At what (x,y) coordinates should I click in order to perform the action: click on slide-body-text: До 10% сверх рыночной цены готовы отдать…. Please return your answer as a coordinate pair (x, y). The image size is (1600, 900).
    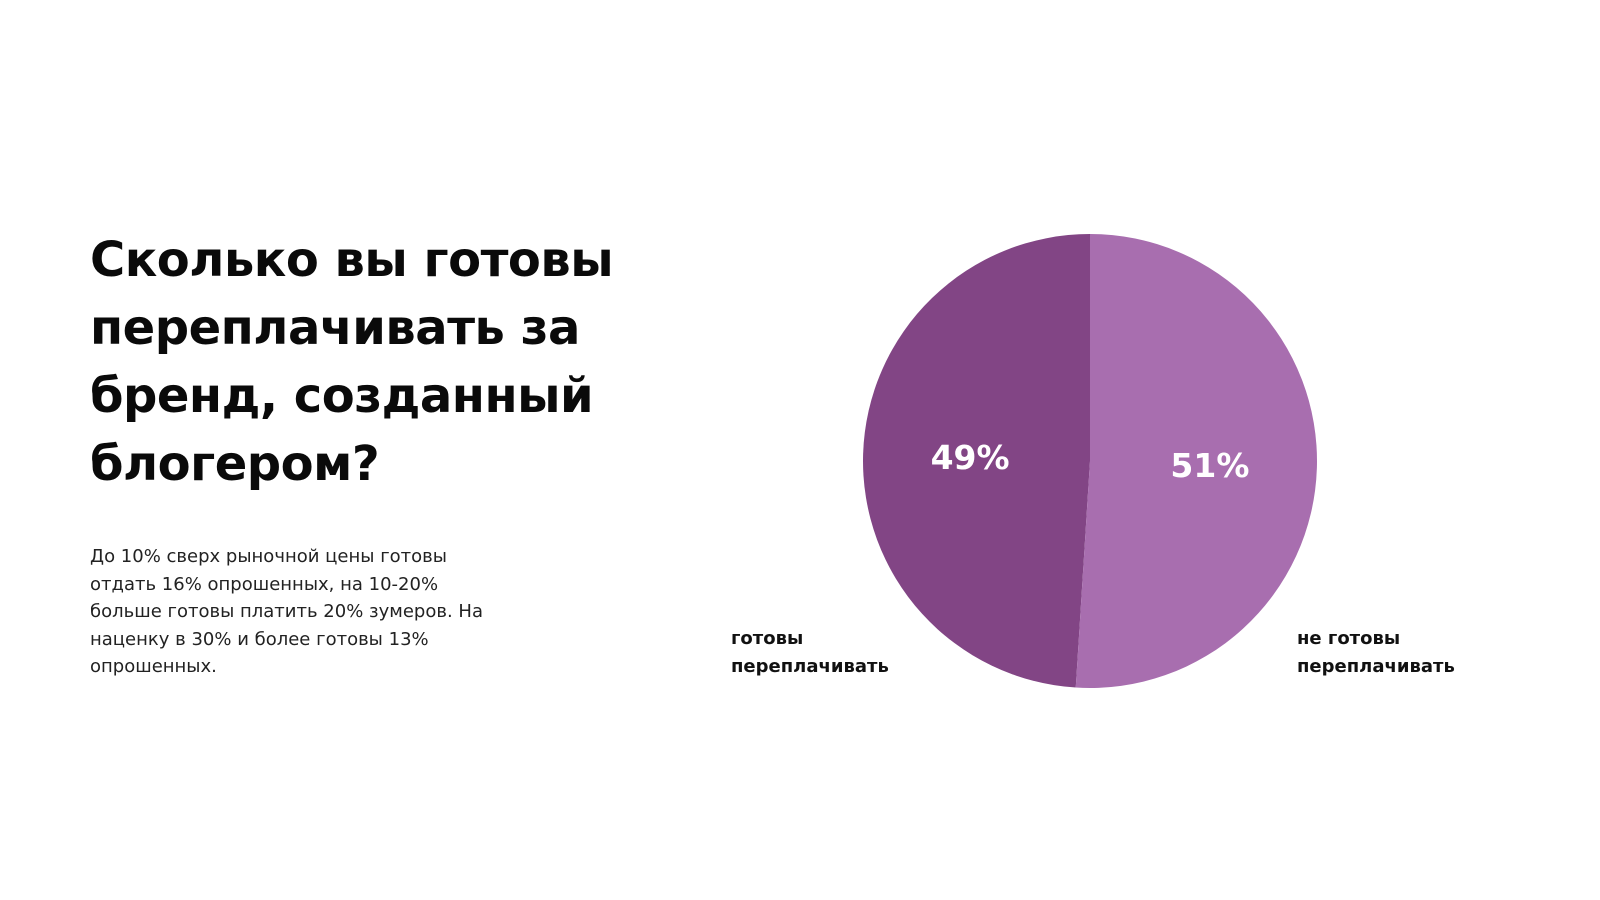
    Looking at the image, I should click on (286, 611).